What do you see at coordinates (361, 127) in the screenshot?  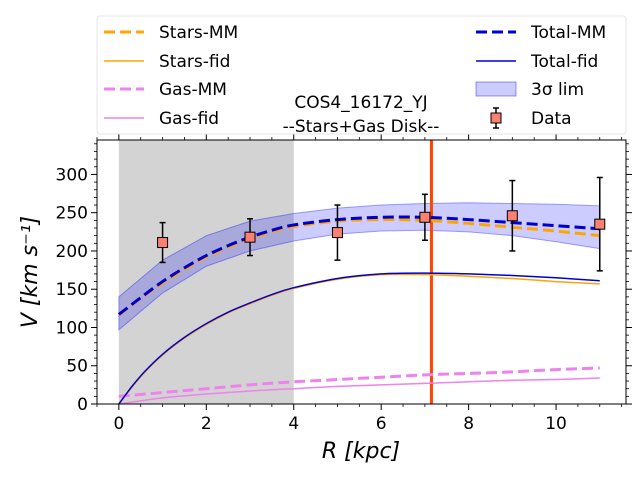 I see `chart-subtitle: --Stars+Gas Disk--` at bounding box center [361, 127].